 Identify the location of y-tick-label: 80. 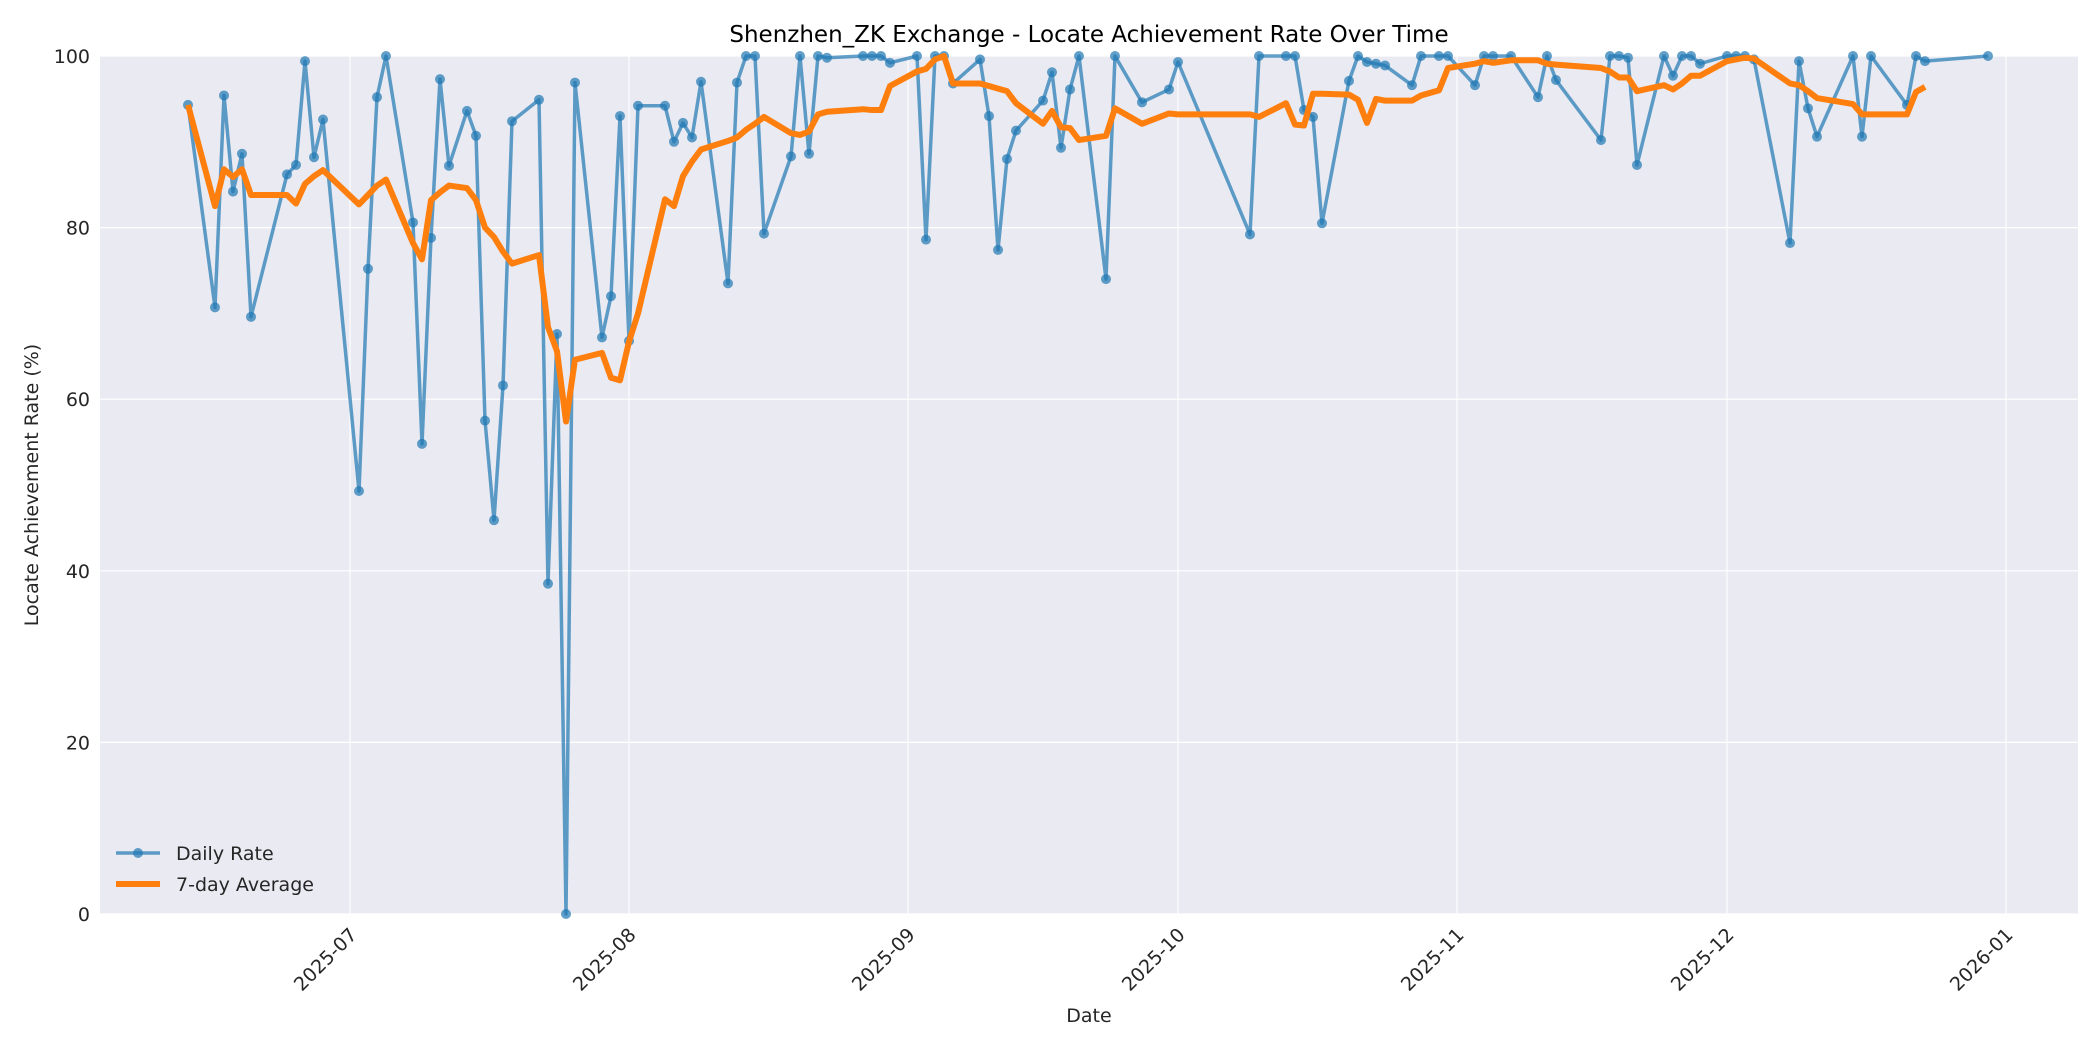
(78, 229).